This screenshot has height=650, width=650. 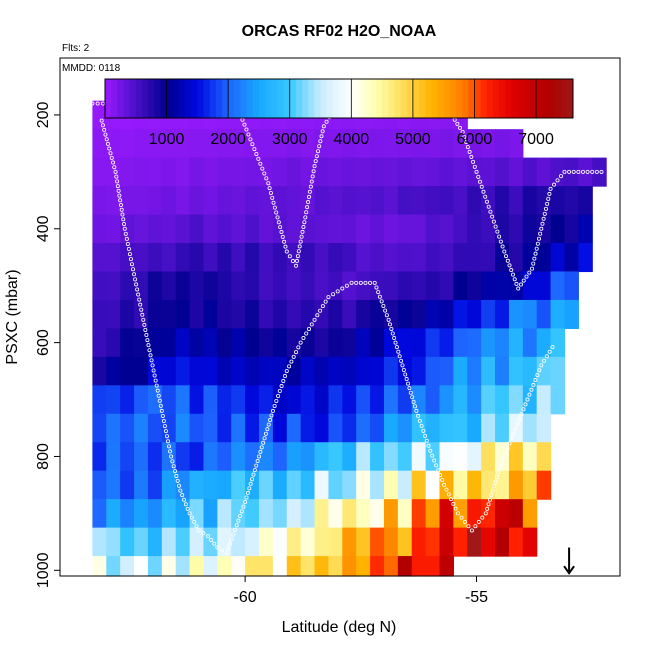 What do you see at coordinates (12, 316) in the screenshot?
I see `y-axis-label: PSXC (mbar)` at bounding box center [12, 316].